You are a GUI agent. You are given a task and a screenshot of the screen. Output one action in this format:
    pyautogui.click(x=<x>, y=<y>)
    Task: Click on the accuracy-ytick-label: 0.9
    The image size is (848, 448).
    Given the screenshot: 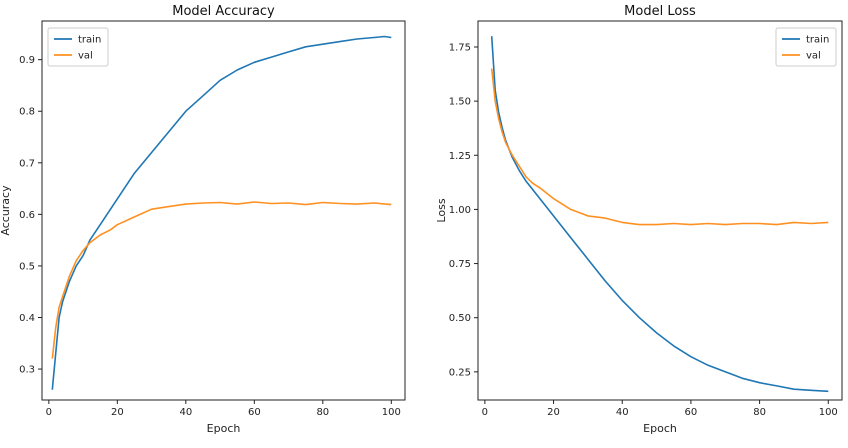 What is the action you would take?
    pyautogui.click(x=27, y=60)
    